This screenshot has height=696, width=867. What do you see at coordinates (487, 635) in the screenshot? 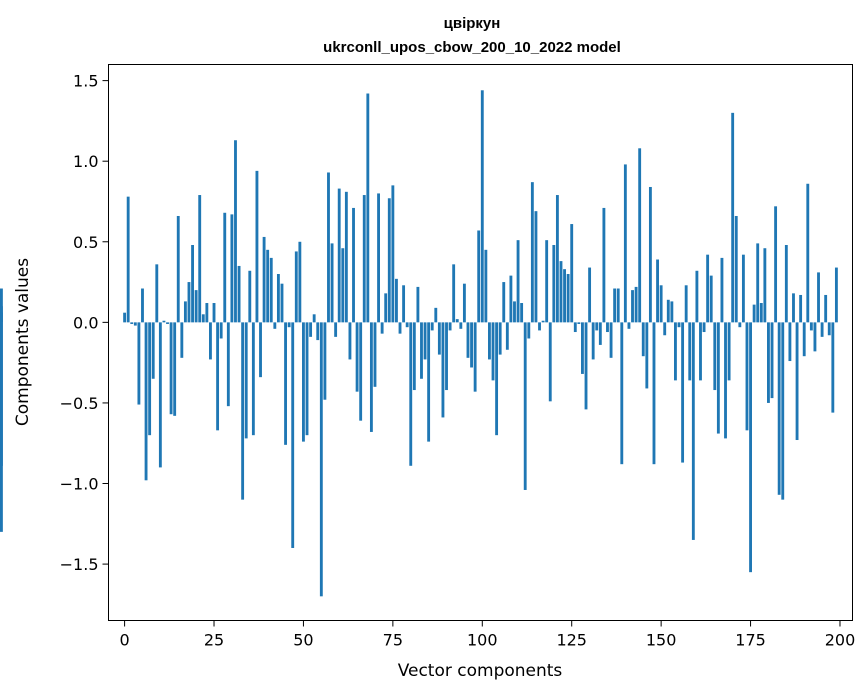
I see `x-axis-ticks: 0 25 50 75 100 125 150 175 200` at bounding box center [487, 635].